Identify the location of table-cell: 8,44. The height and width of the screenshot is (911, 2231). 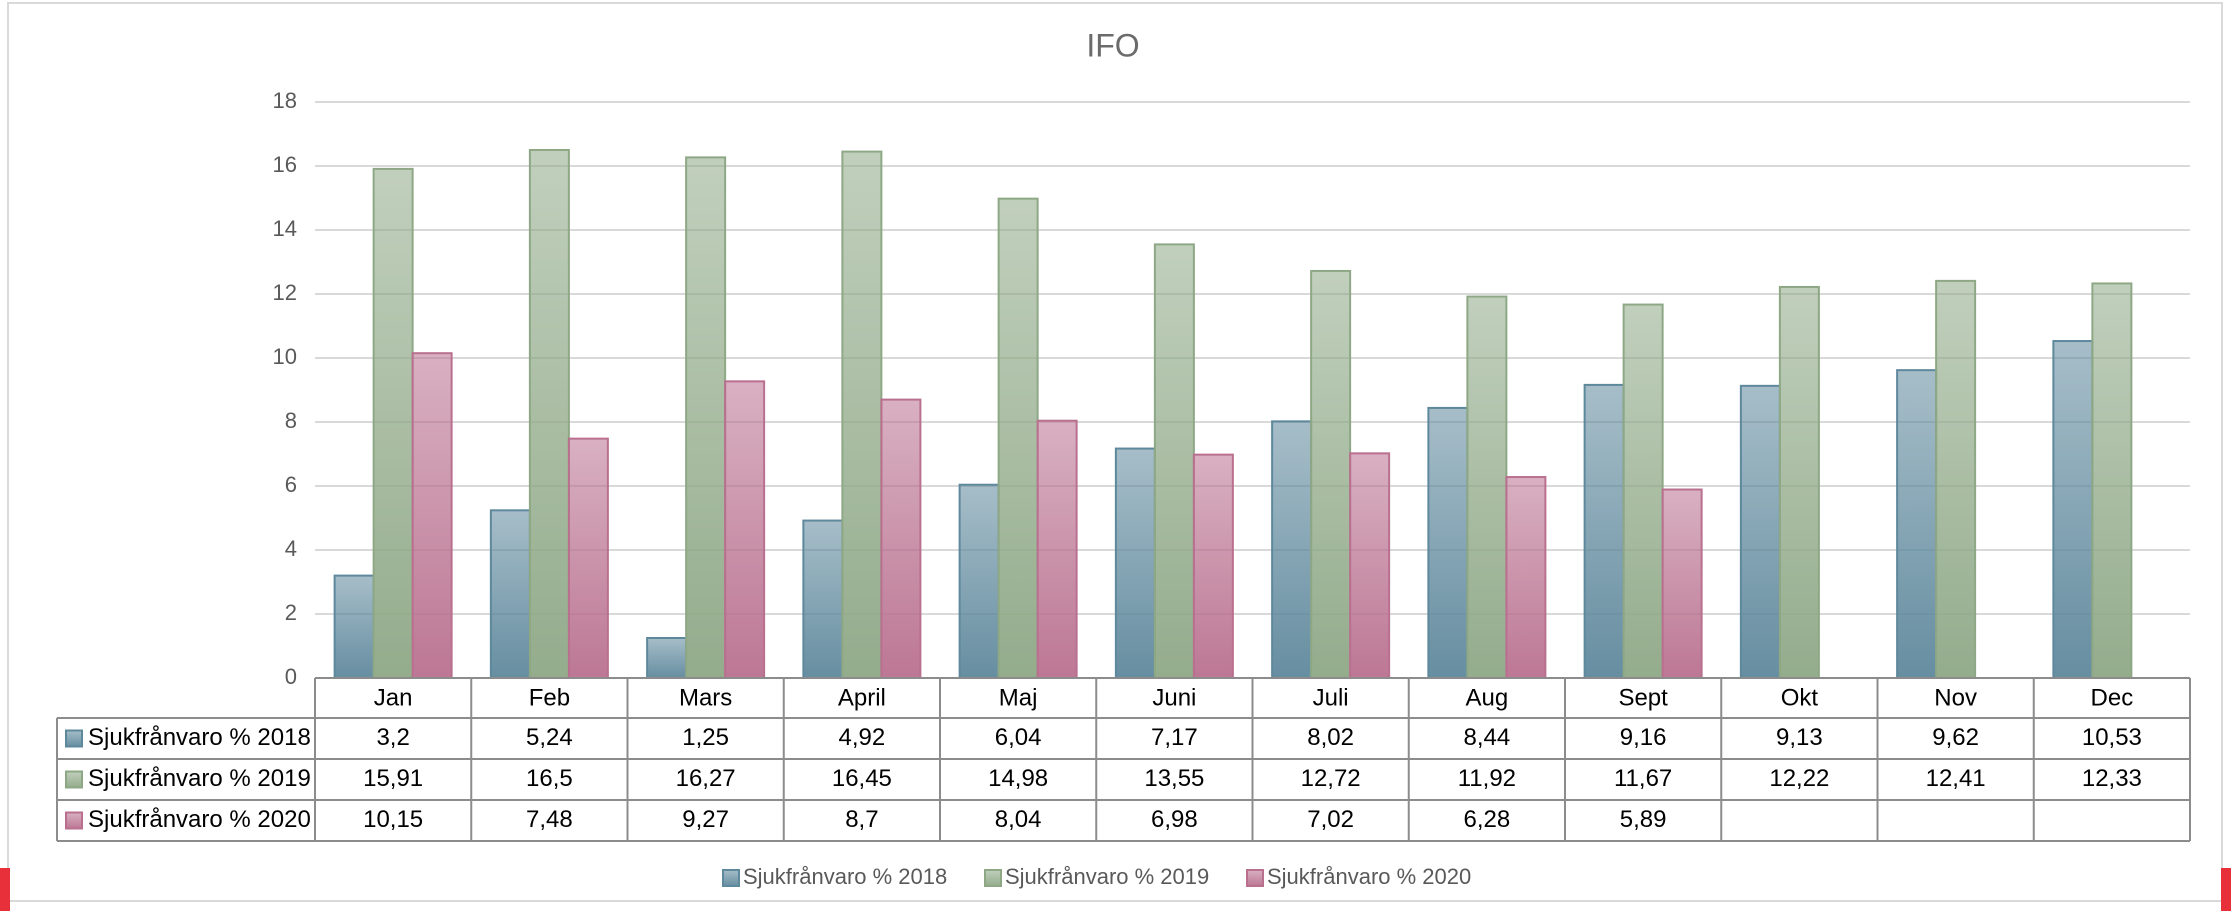
(1487, 737).